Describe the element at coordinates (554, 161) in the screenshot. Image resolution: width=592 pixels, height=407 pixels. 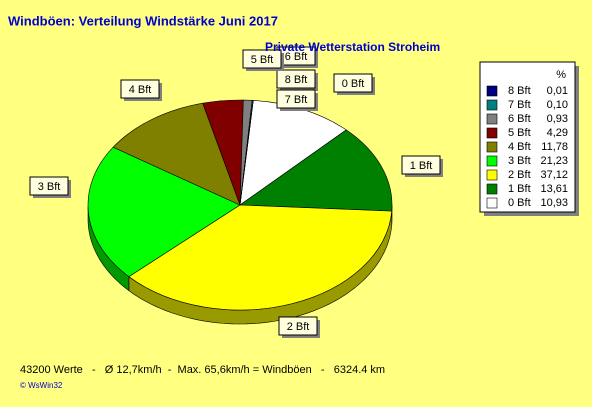
I see `legend-value: 21,23` at that location.